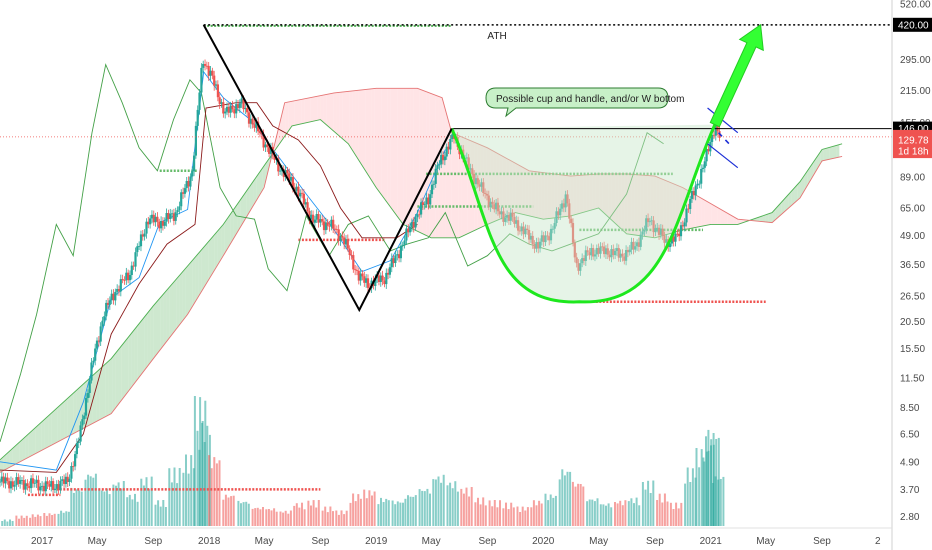 The image size is (932, 550). Describe the element at coordinates (264, 541) in the screenshot. I see `x-tick-label: May` at that location.